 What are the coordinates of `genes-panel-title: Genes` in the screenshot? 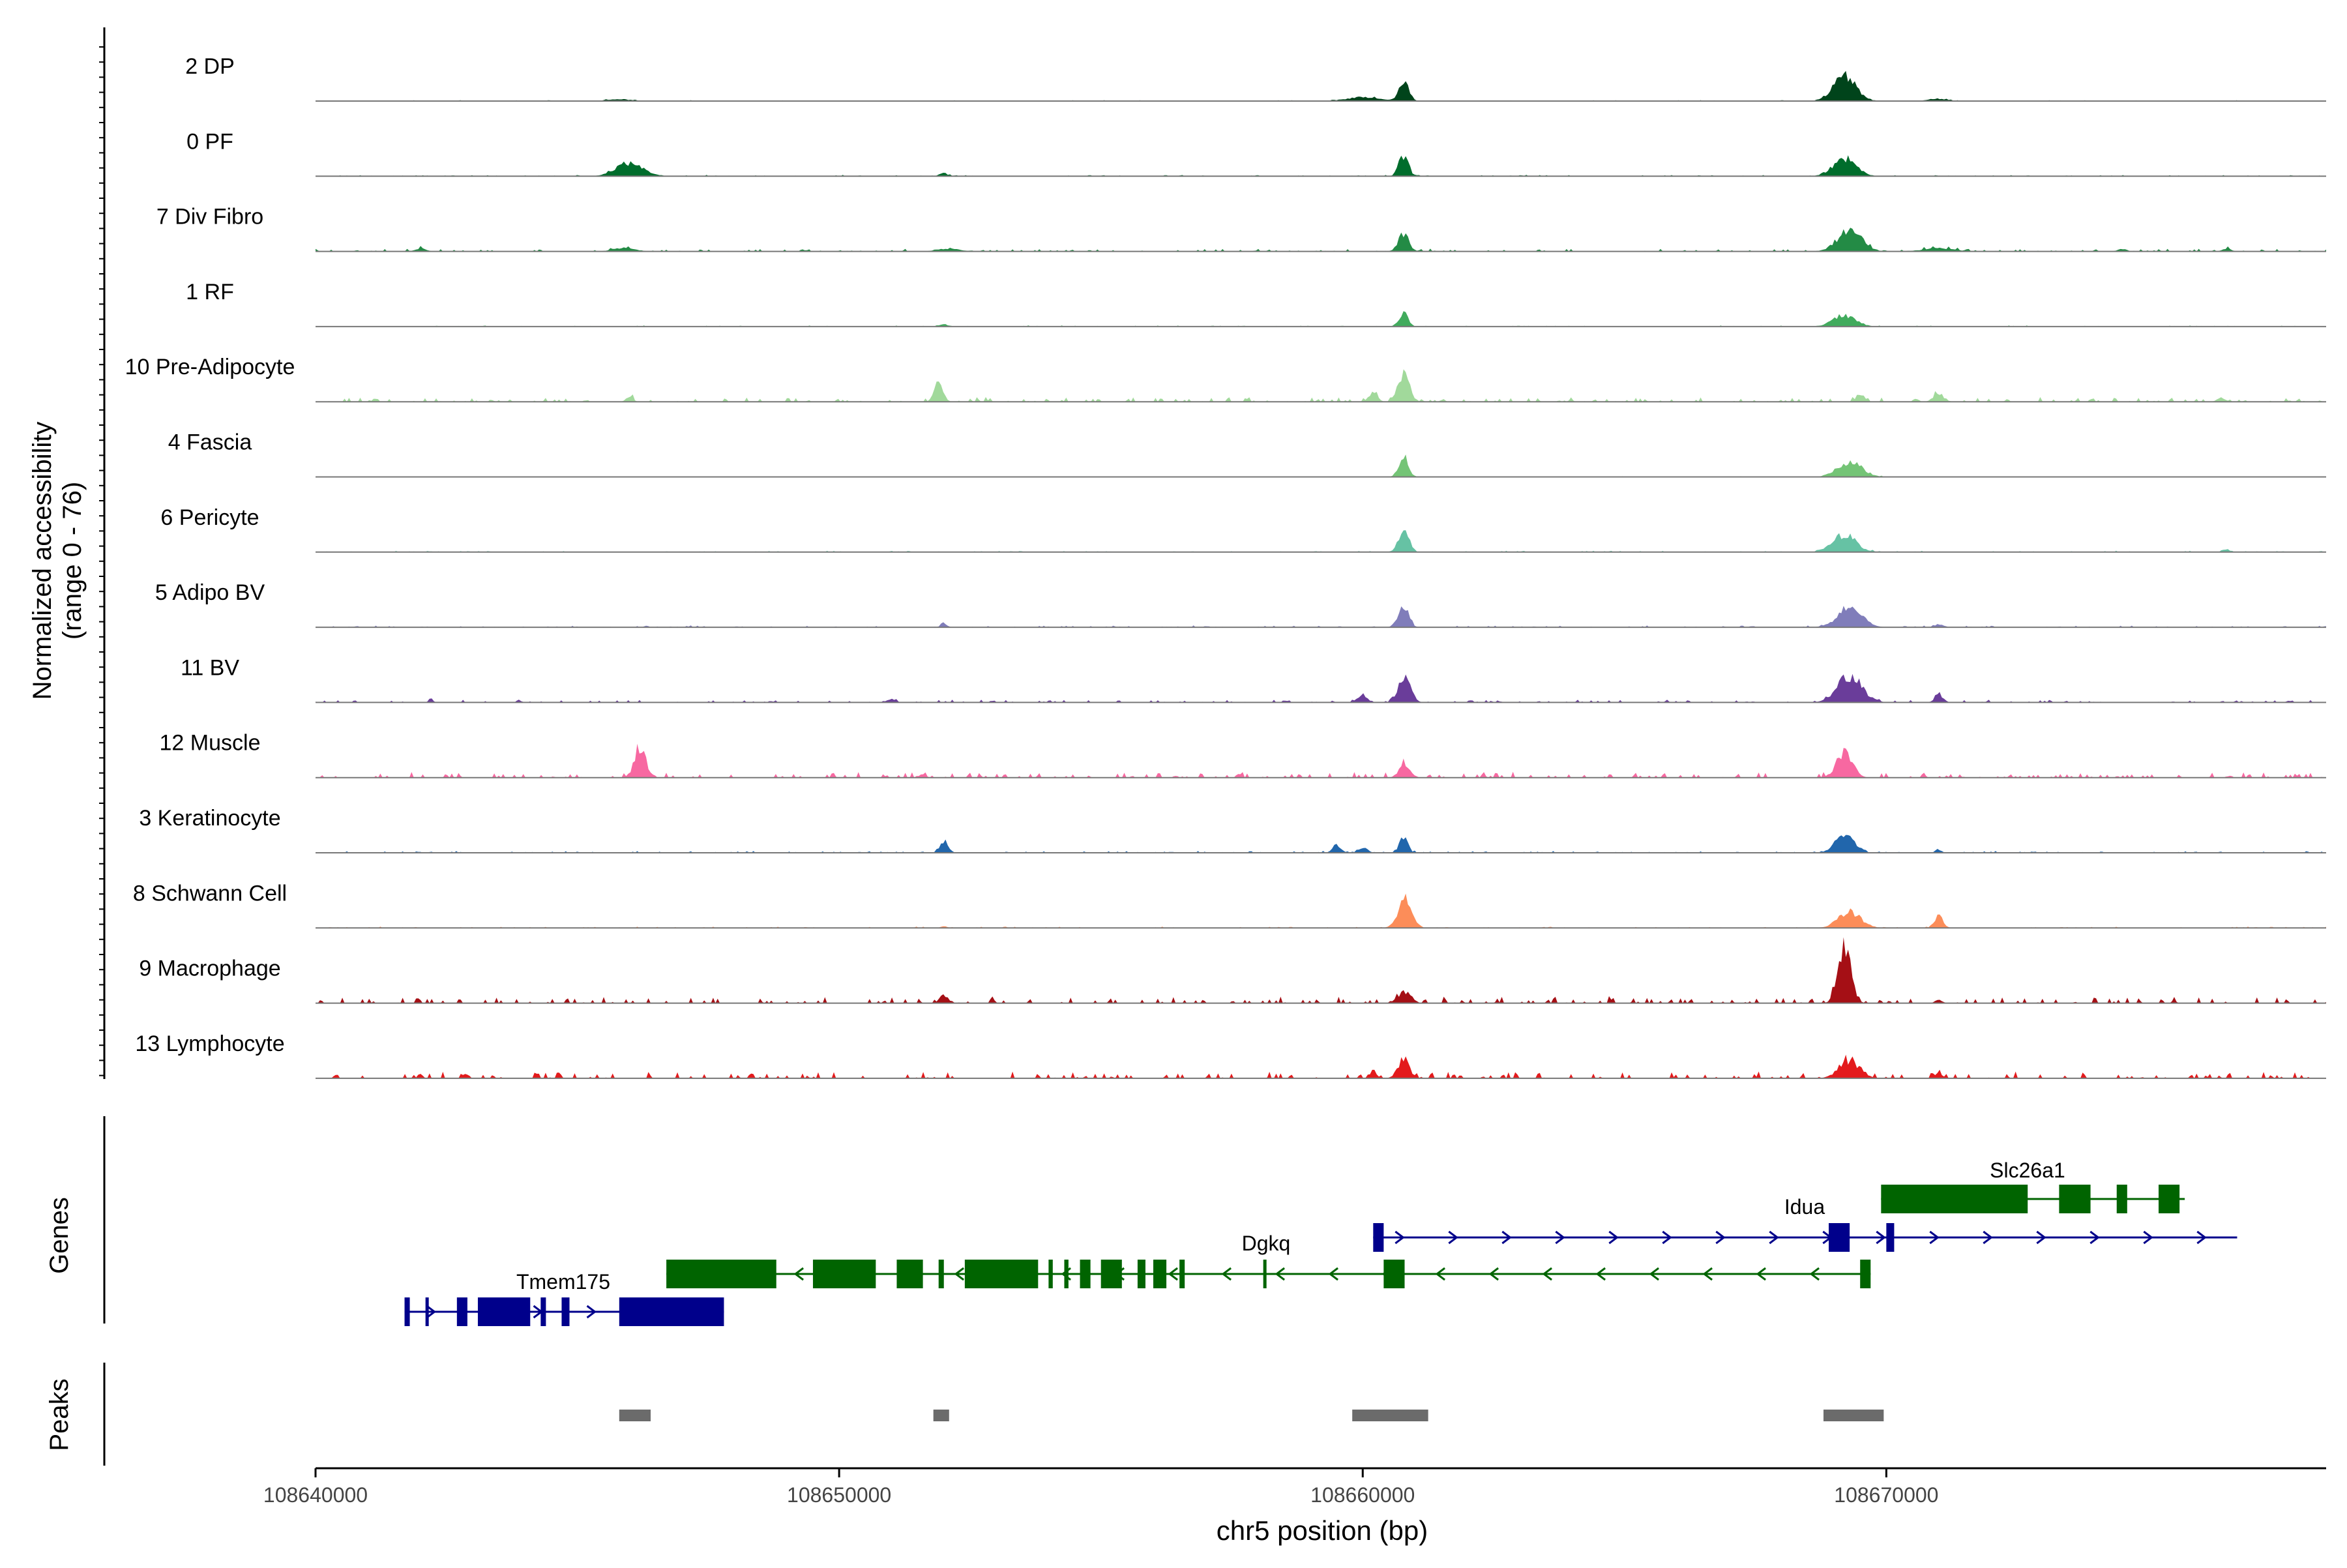 It's located at (59, 1235).